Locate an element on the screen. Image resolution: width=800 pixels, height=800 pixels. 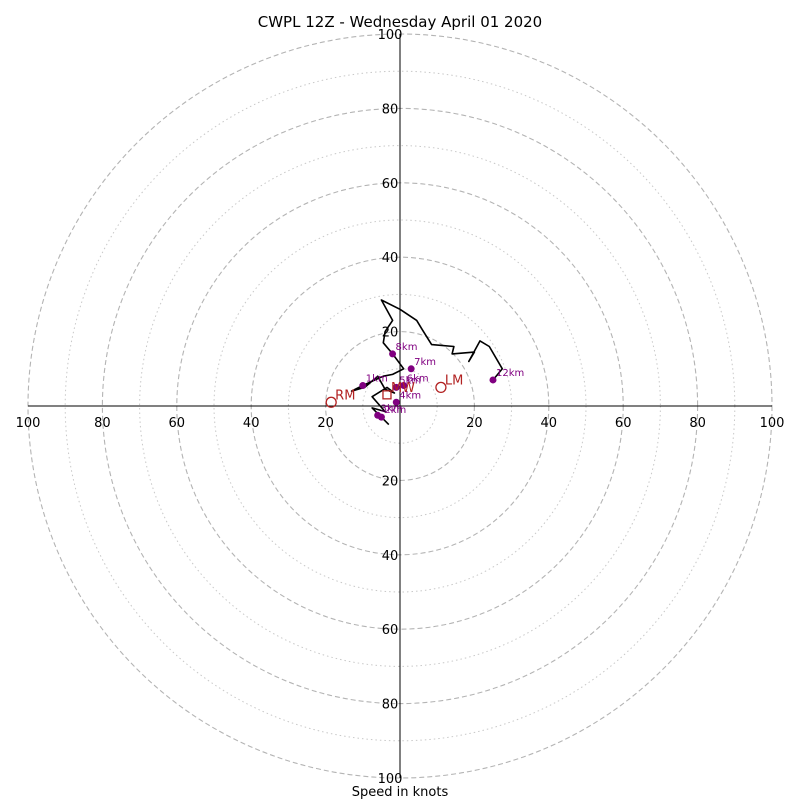
storm-label-rm: RM is located at coordinates (345, 395).